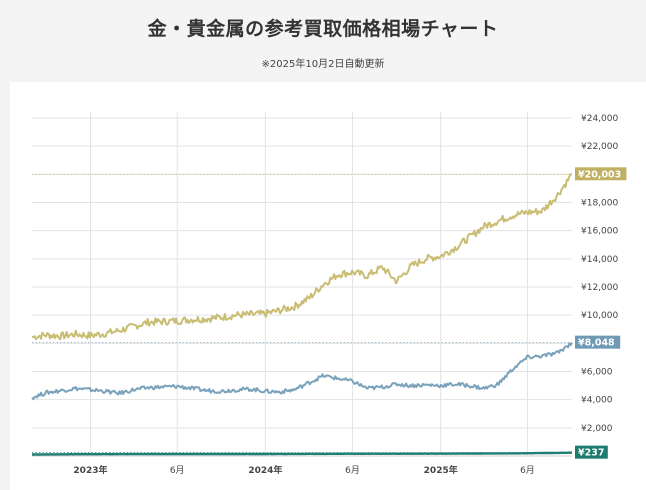 The image size is (646, 490). I want to click on y-tick-label: ¥16,000, so click(599, 232).